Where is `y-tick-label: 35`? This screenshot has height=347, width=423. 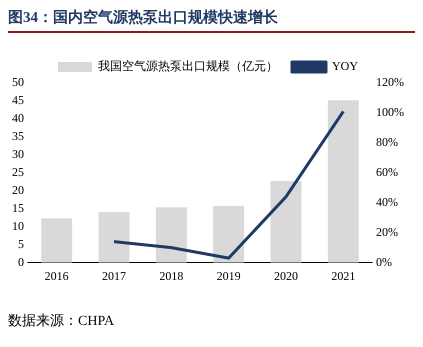
y-tick-label: 35 is located at coordinates (18, 136).